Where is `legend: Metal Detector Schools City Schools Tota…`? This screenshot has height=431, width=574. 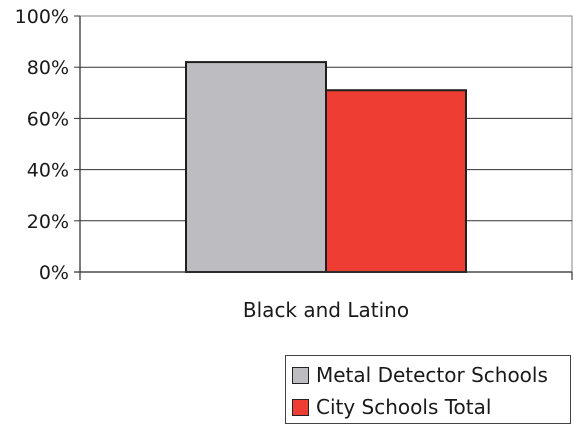
legend: Metal Detector Schools City Schools Tota… is located at coordinates (428, 389).